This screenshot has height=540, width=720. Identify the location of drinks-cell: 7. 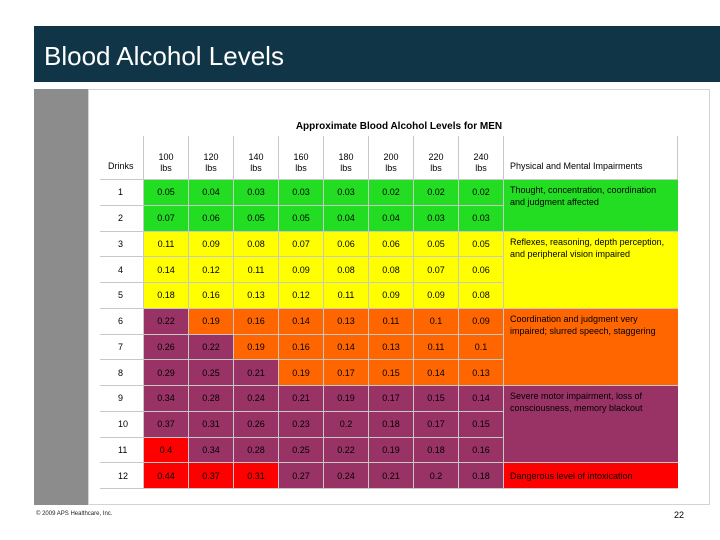
(122, 347).